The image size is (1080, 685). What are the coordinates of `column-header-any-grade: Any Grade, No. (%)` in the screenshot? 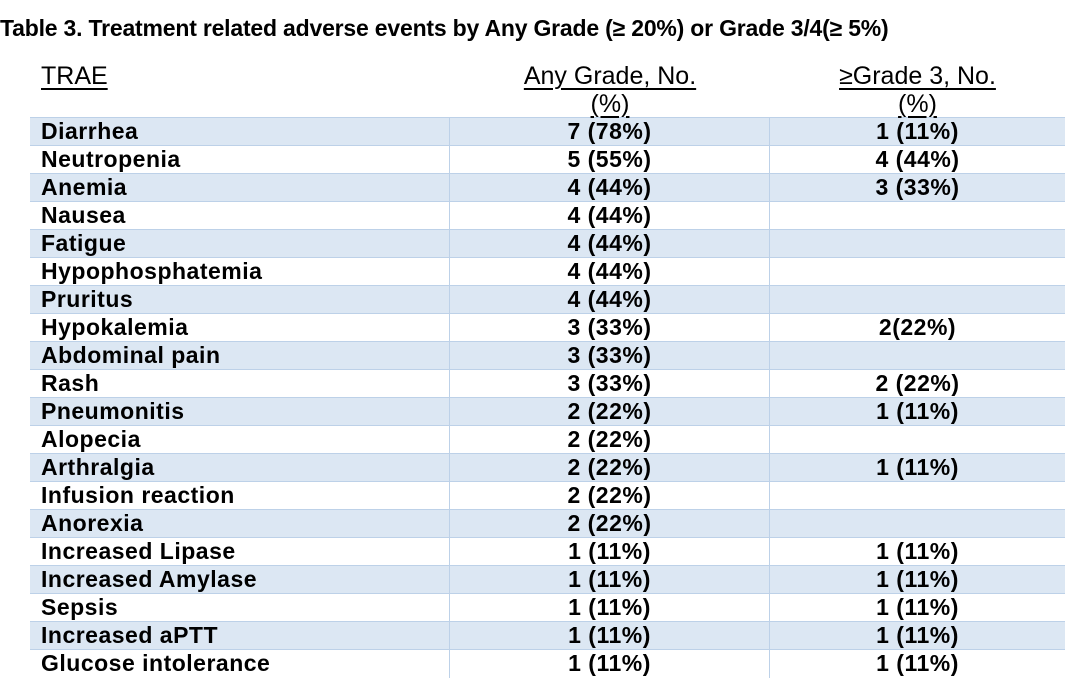 It's located at (610, 90).